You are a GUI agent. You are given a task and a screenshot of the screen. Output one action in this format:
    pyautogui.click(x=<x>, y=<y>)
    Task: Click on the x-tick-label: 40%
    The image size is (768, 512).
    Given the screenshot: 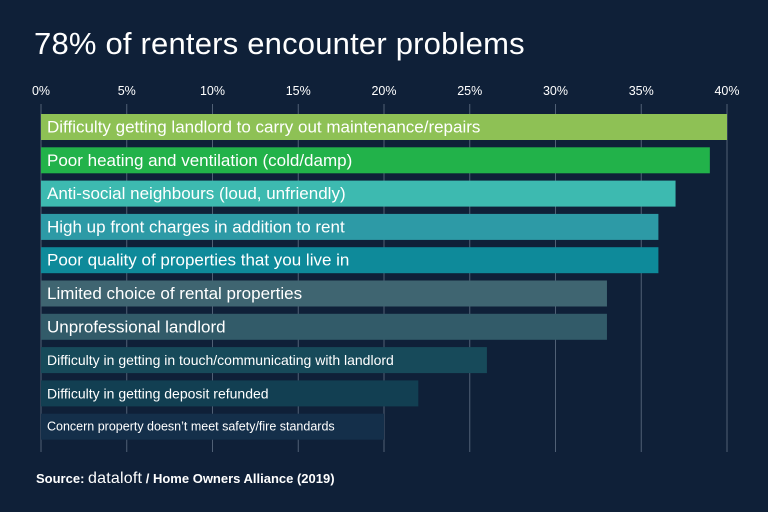 What is the action you would take?
    pyautogui.click(x=726, y=91)
    